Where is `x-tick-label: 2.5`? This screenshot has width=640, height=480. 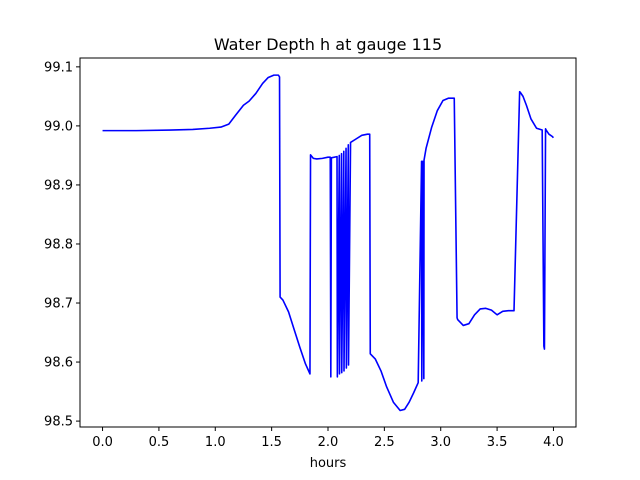
x-tick-label: 2.5 is located at coordinates (384, 442).